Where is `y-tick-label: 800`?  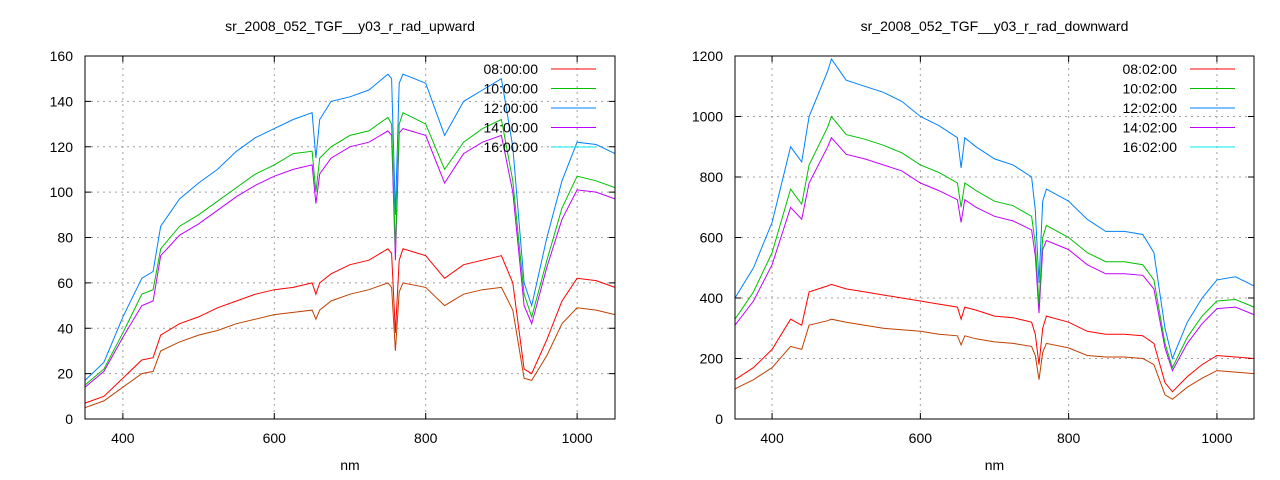
y-tick-label: 800 is located at coordinates (712, 177).